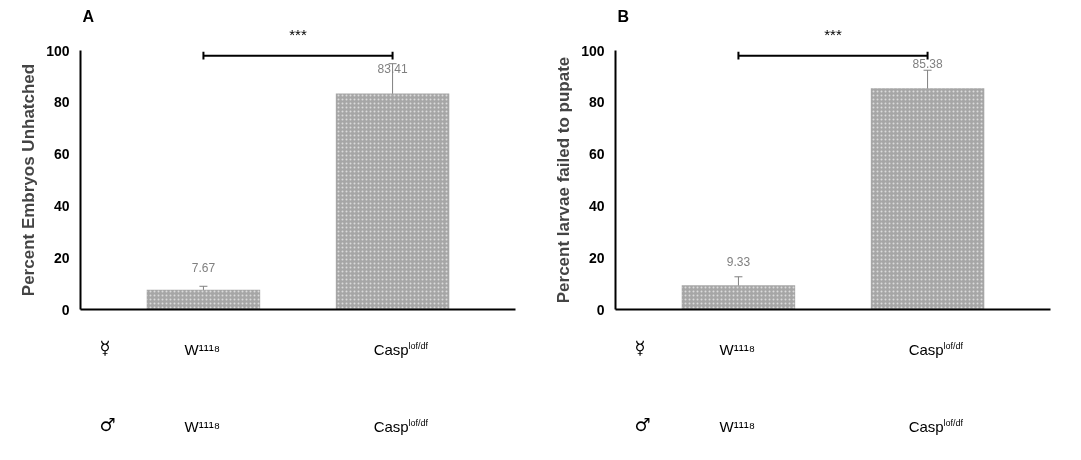  I want to click on data-label: 7.67, so click(203, 268).